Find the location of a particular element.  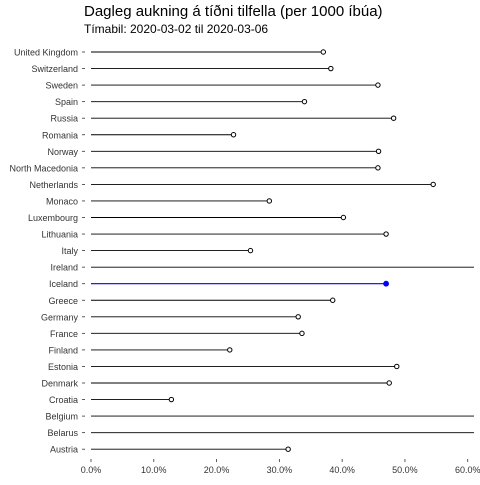

y-tick-label: Ireland is located at coordinates (64, 268).